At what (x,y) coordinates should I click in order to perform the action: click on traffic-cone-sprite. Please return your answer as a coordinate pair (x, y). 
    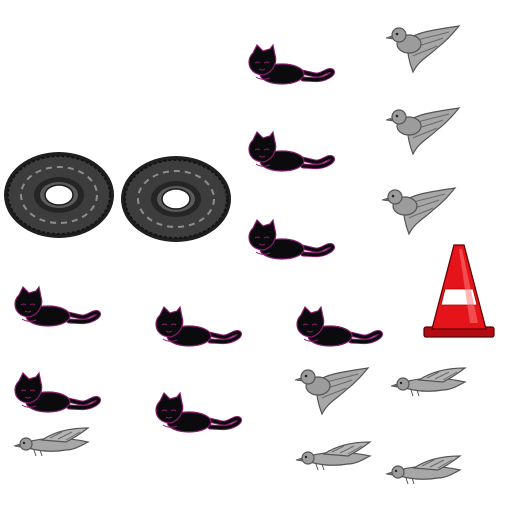
    Looking at the image, I should click on (459, 291).